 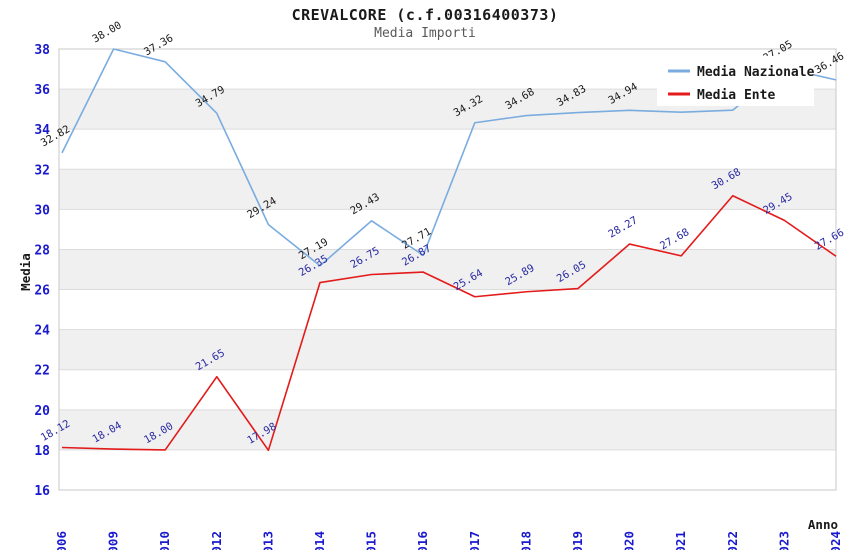 What do you see at coordinates (42, 291) in the screenshot?
I see `svg-text: 26` at bounding box center [42, 291].